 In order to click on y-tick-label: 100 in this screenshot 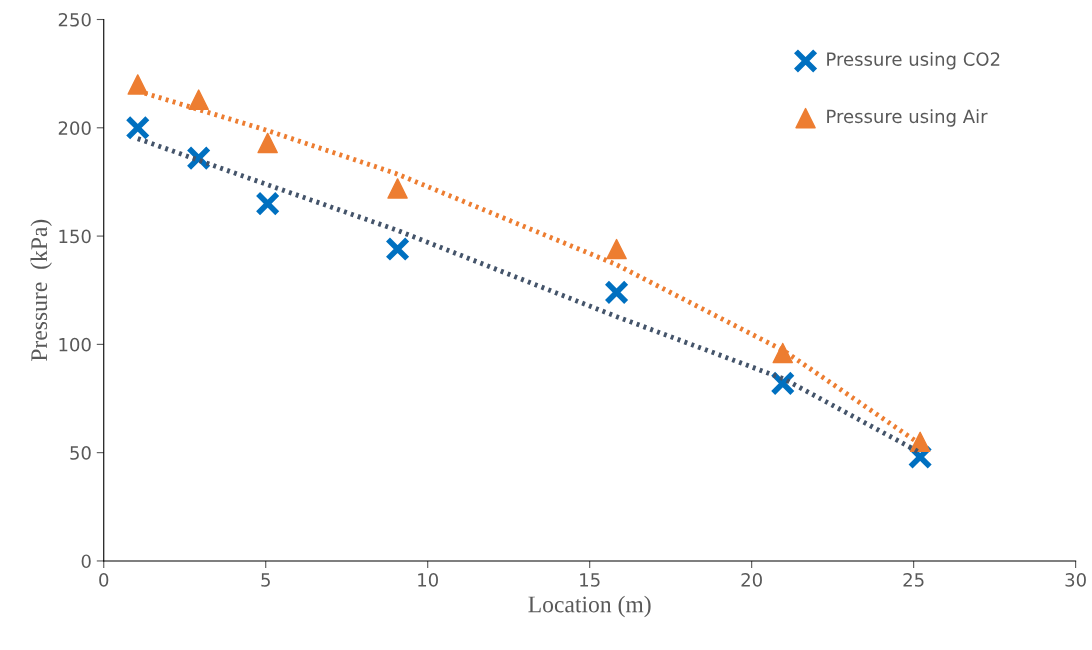, I will do `click(75, 344)`.